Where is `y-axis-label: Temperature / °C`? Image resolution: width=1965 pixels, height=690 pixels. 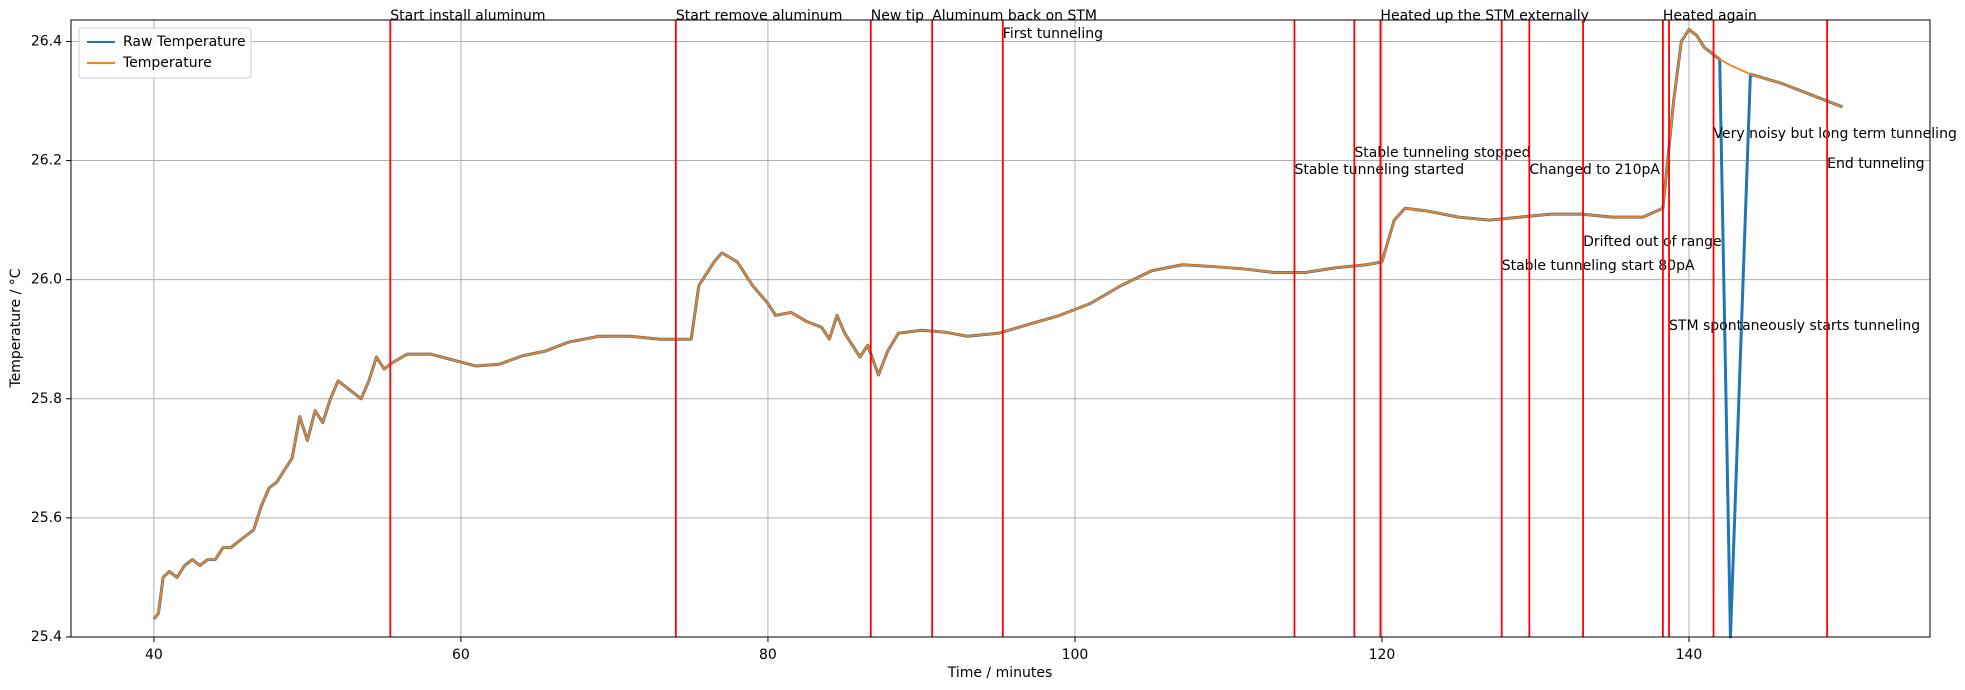 y-axis-label: Temperature / °C is located at coordinates (16, 328).